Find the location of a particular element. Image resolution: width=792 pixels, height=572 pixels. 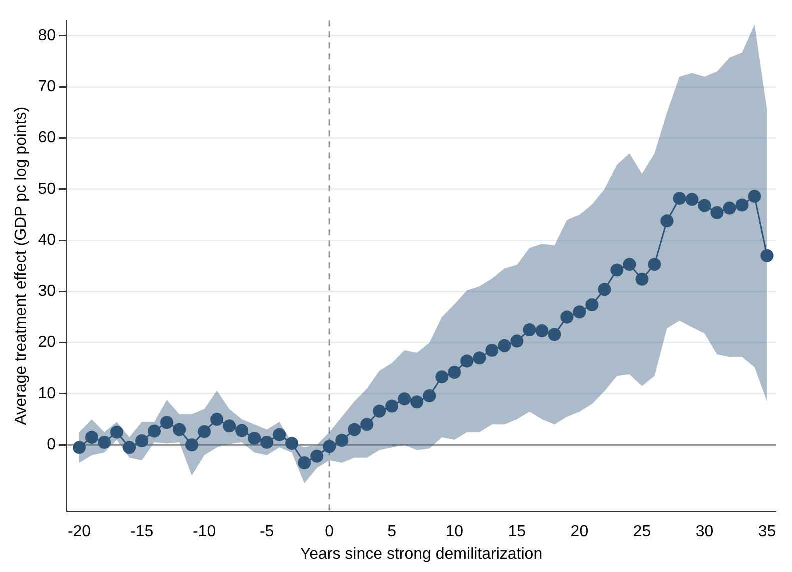

x-tick-label: 20 is located at coordinates (579, 532).